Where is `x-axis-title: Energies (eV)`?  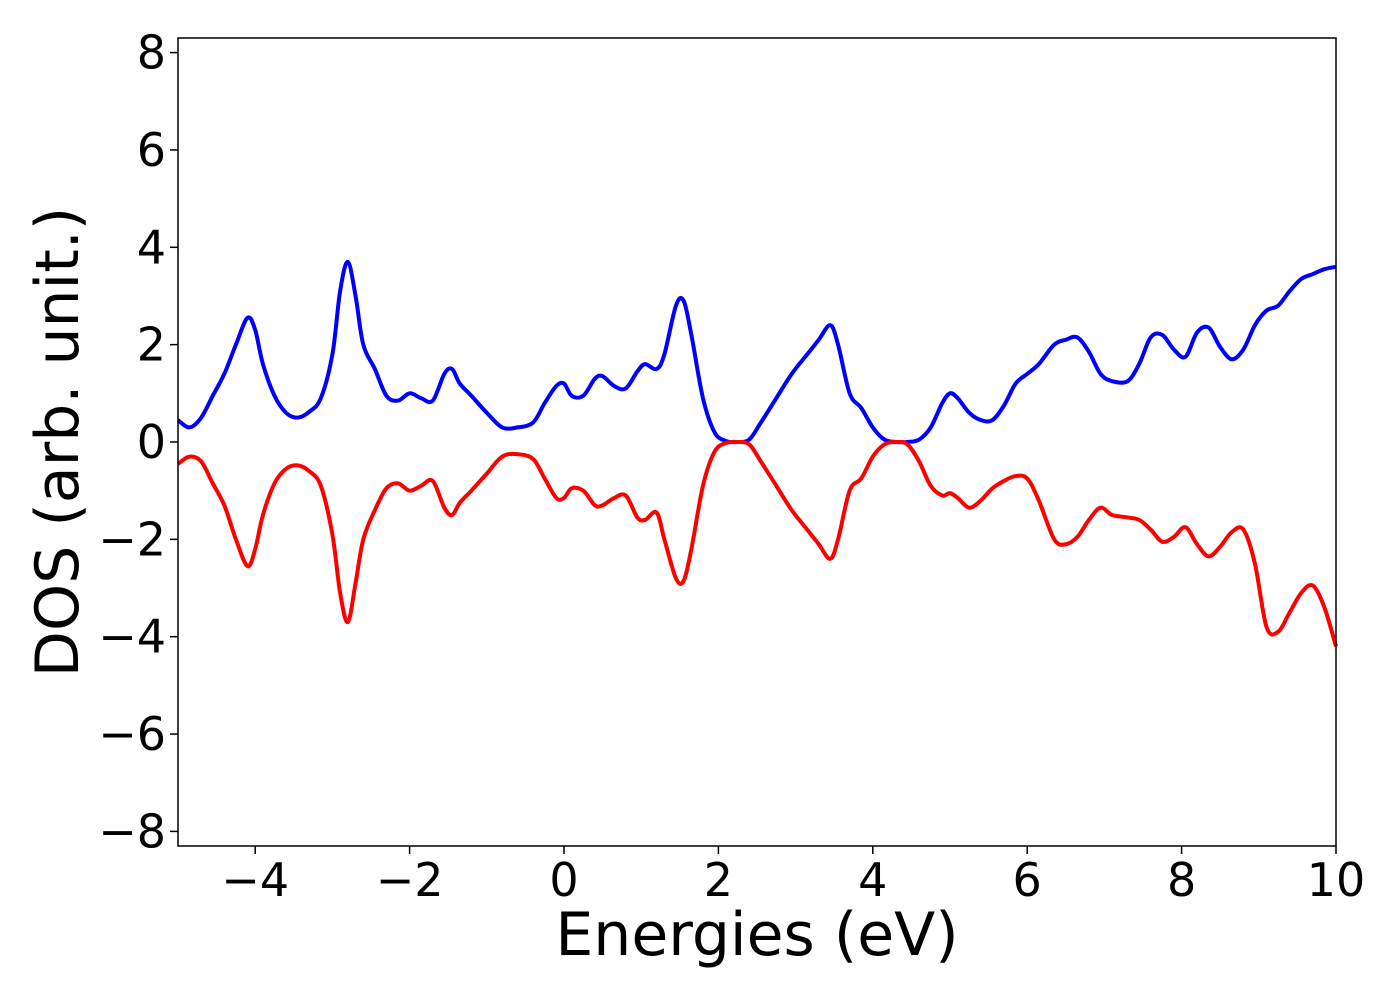 x-axis-title: Energies (eV) is located at coordinates (756, 935).